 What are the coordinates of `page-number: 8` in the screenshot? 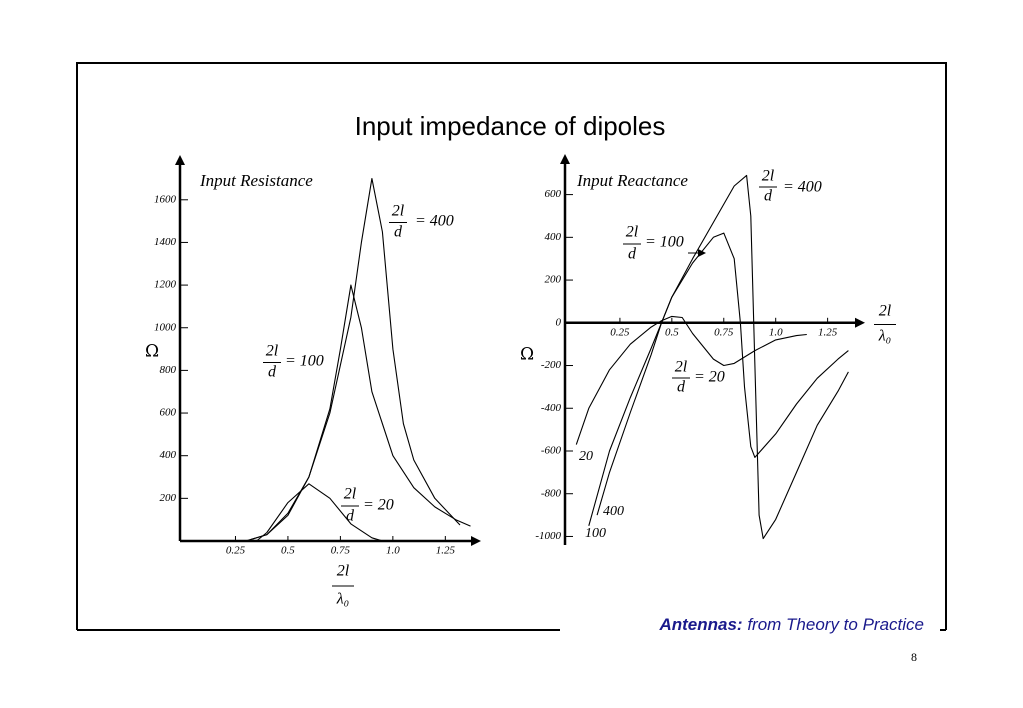 It's located at (914, 657).